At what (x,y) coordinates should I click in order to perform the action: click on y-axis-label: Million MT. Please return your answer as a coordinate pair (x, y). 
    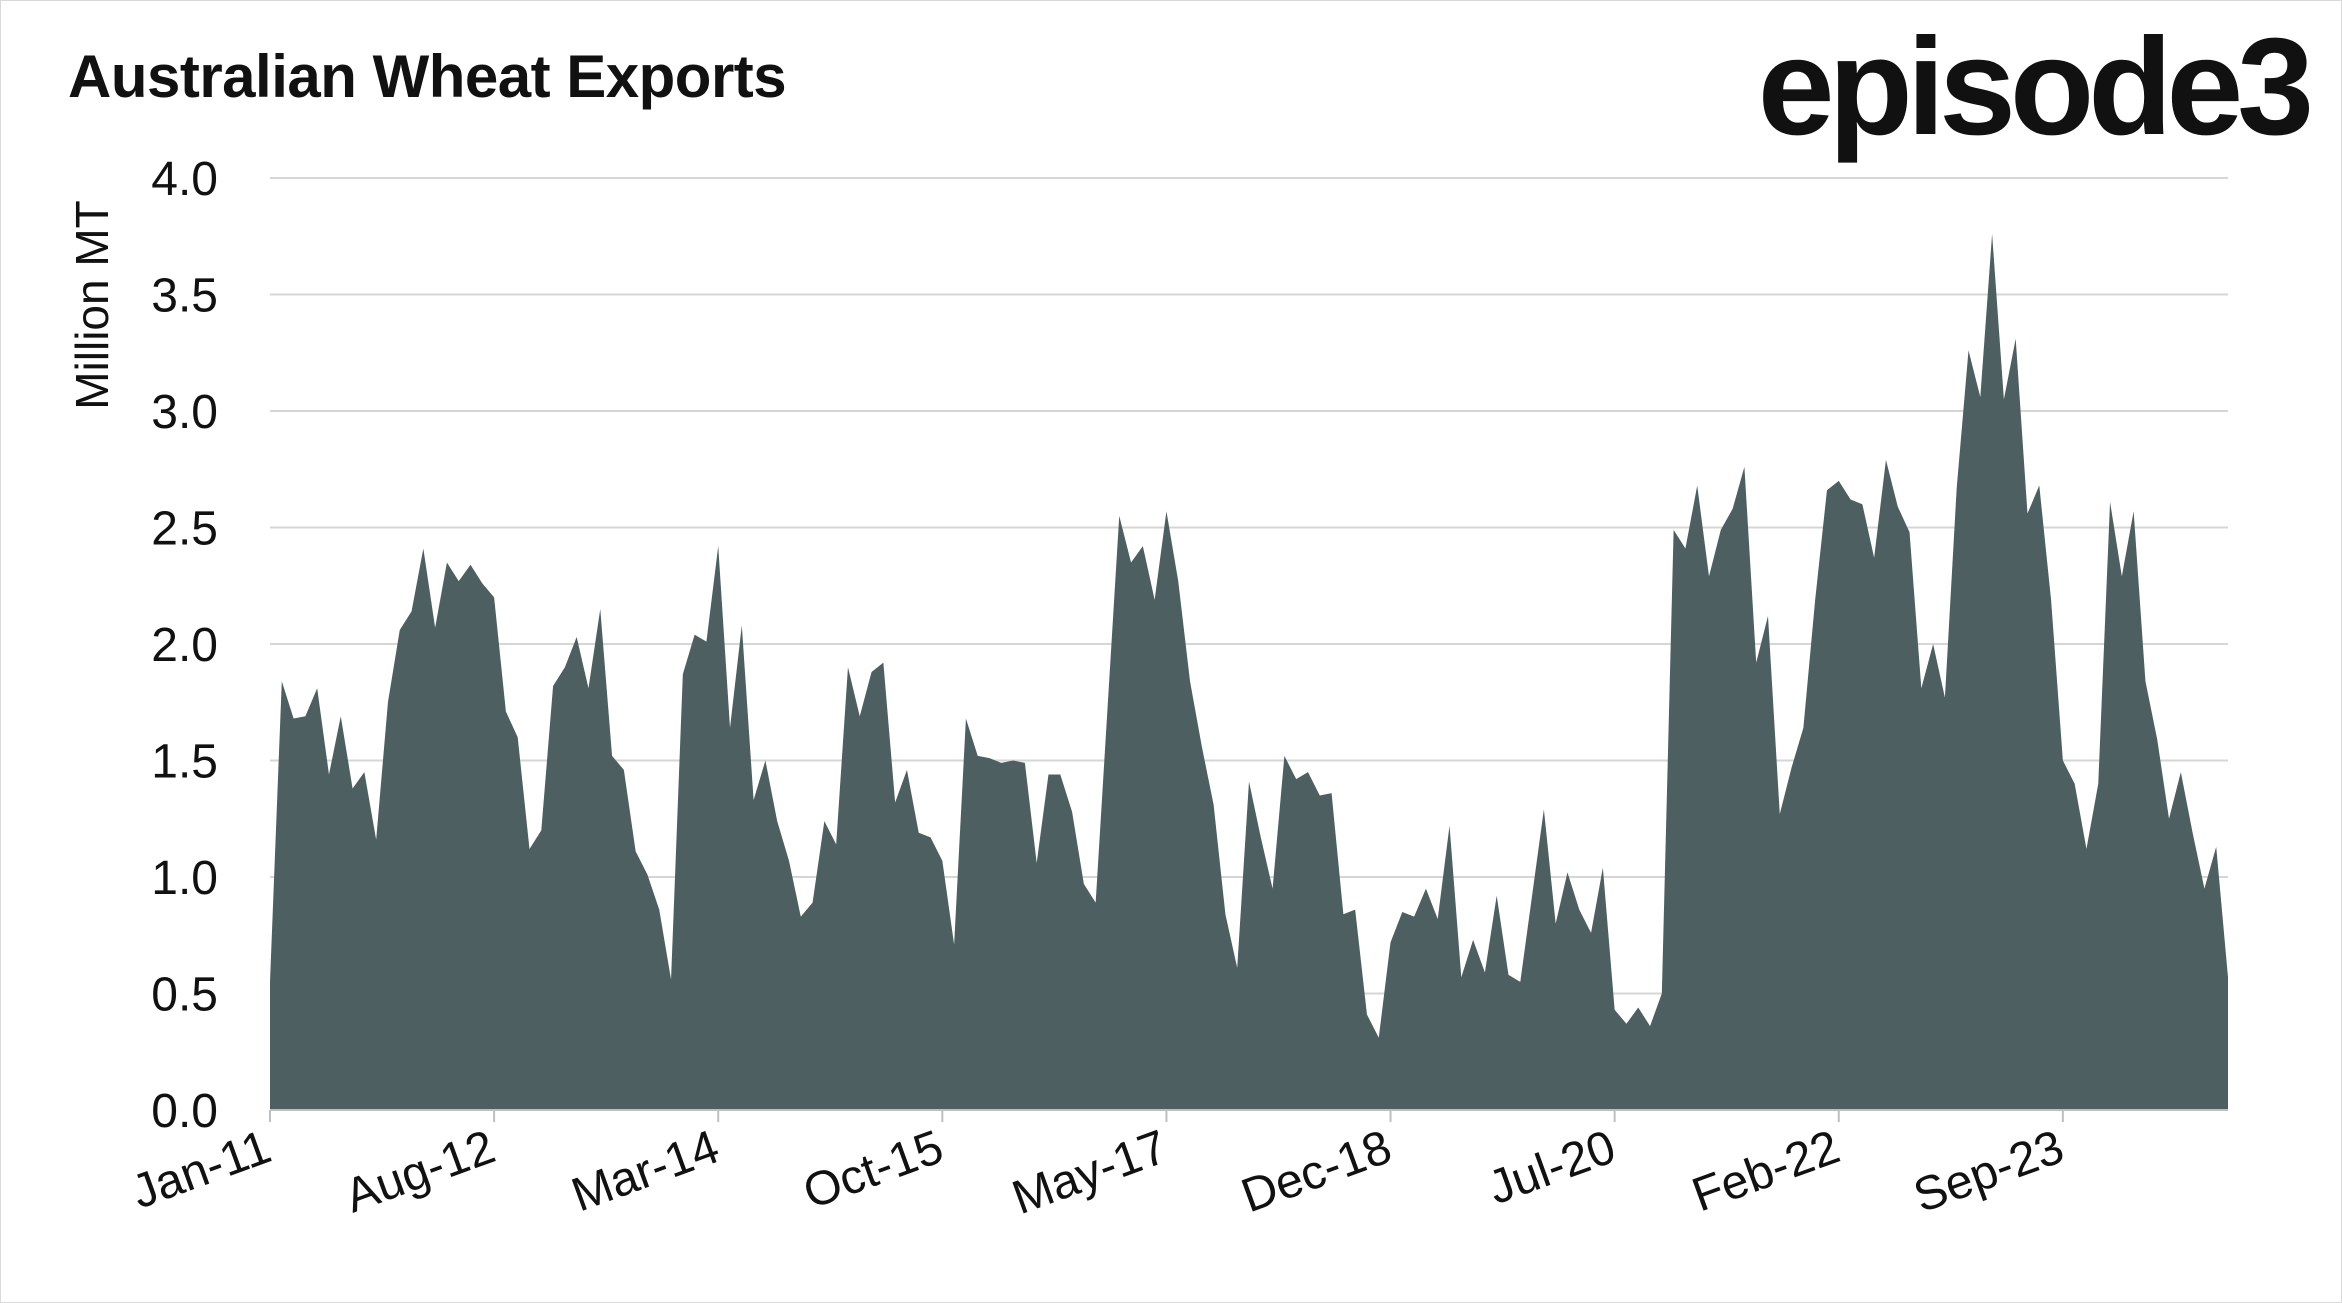
    Looking at the image, I should click on (92, 305).